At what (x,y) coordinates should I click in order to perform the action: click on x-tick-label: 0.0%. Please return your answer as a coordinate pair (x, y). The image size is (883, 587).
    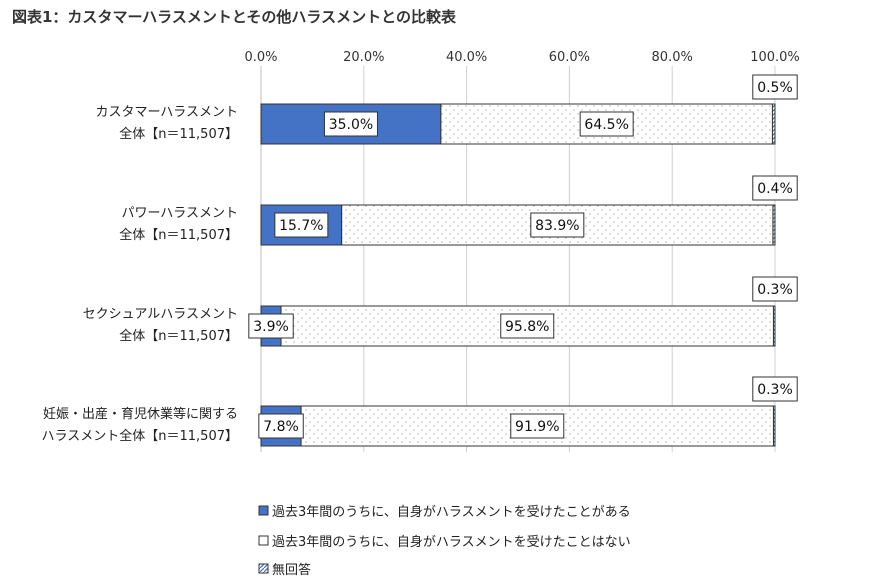
    Looking at the image, I should click on (260, 57).